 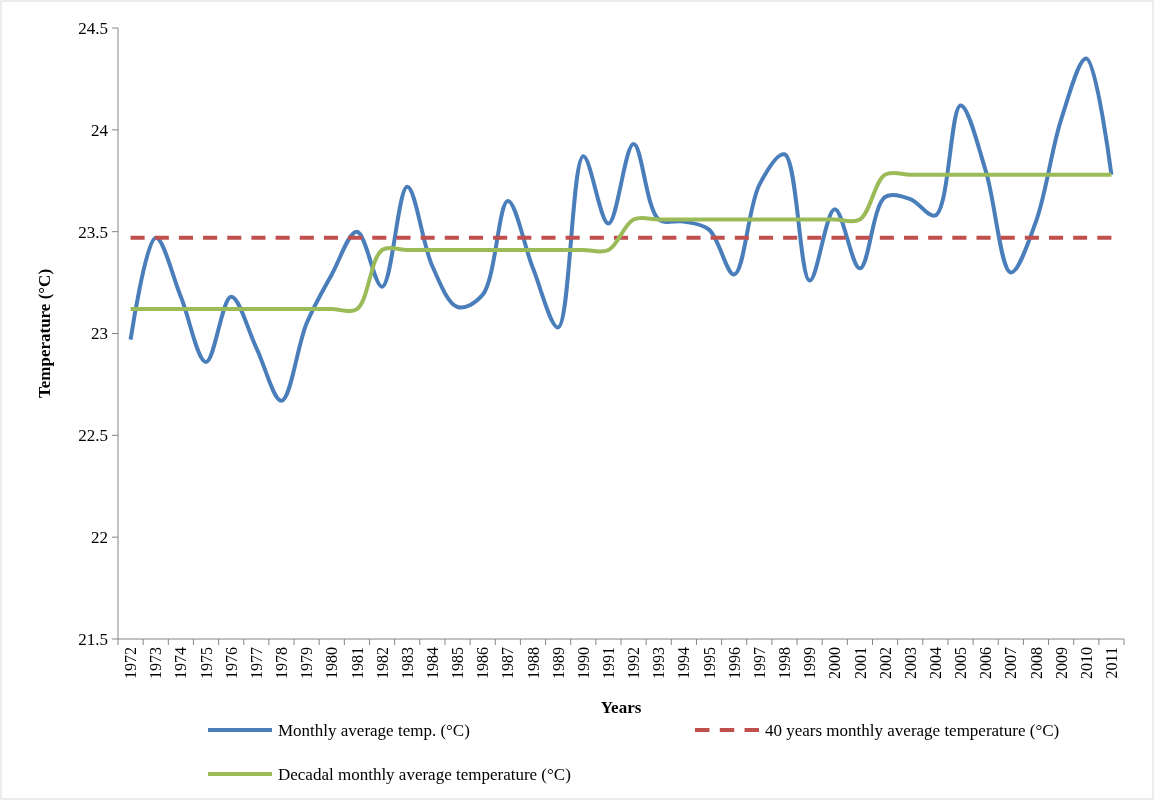 What do you see at coordinates (93, 639) in the screenshot?
I see `y-tick-label: 21.5` at bounding box center [93, 639].